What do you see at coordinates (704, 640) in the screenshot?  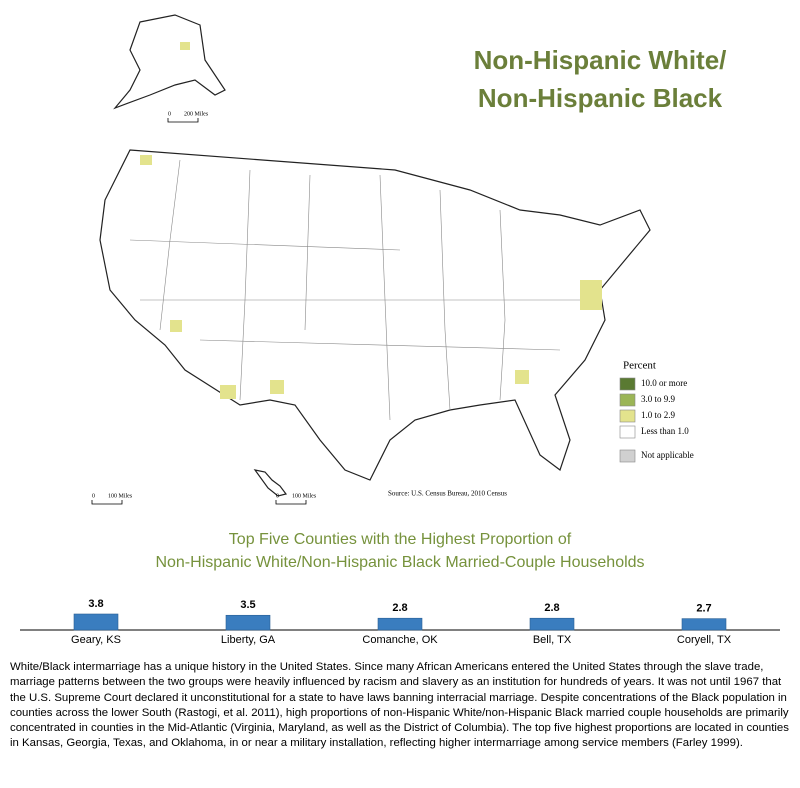 I see `category-label: Coryell, TX` at bounding box center [704, 640].